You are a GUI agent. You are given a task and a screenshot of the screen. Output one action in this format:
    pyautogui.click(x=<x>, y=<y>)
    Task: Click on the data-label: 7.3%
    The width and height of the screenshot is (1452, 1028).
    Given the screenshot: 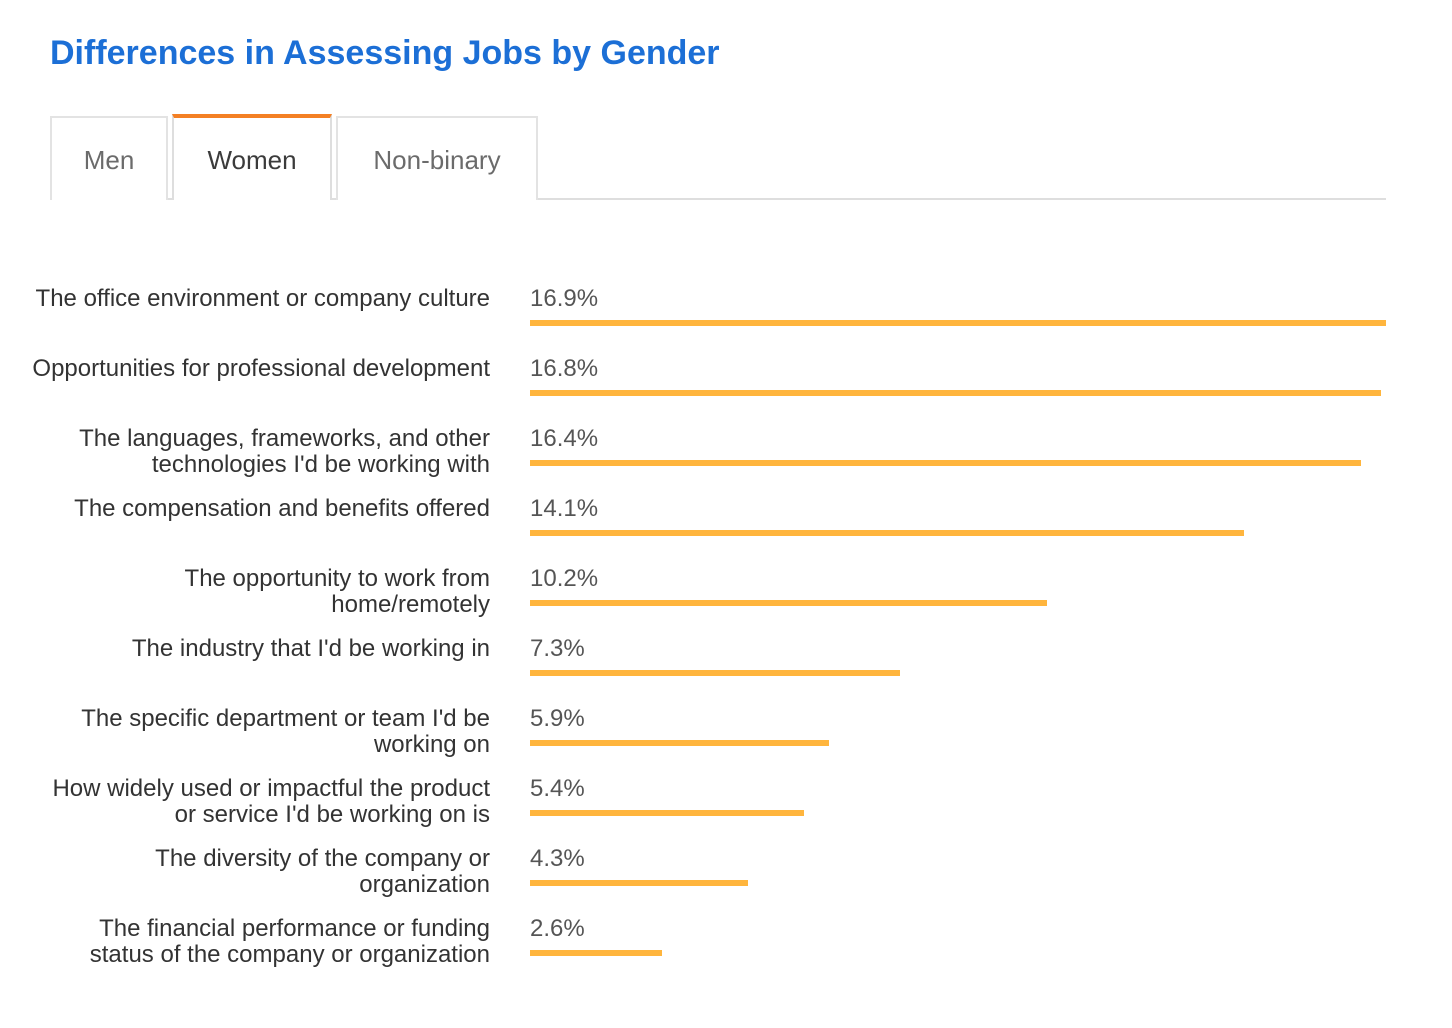 What is the action you would take?
    pyautogui.click(x=557, y=648)
    